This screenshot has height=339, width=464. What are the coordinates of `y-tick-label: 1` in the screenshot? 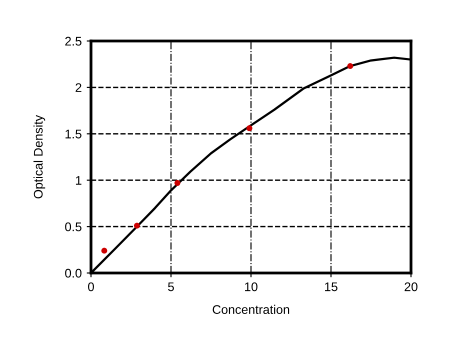 It's located at (79, 180).